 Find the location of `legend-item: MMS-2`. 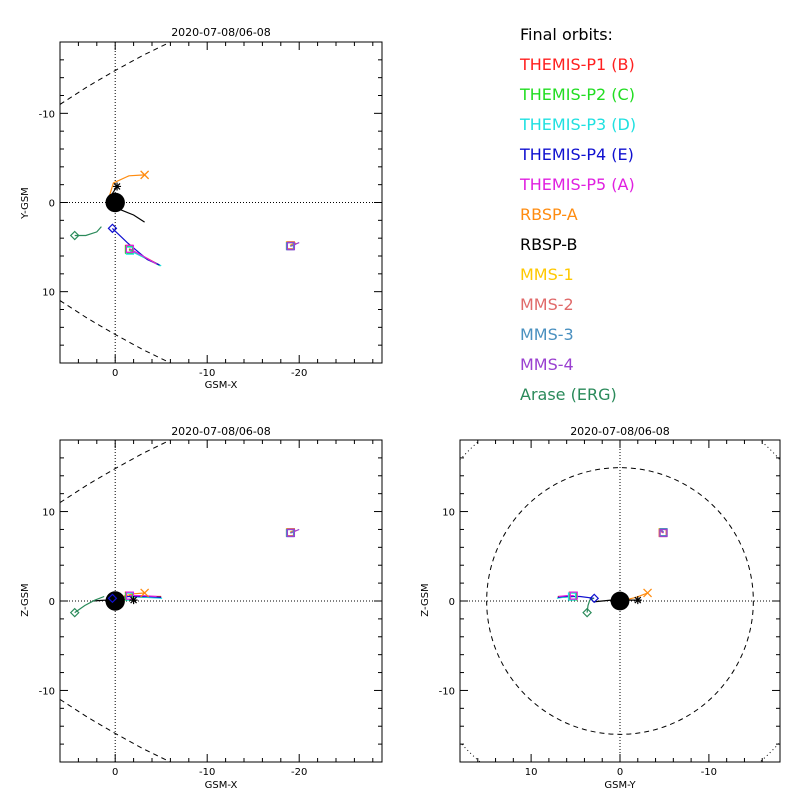

legend-item: MMS-2 is located at coordinates (547, 304).